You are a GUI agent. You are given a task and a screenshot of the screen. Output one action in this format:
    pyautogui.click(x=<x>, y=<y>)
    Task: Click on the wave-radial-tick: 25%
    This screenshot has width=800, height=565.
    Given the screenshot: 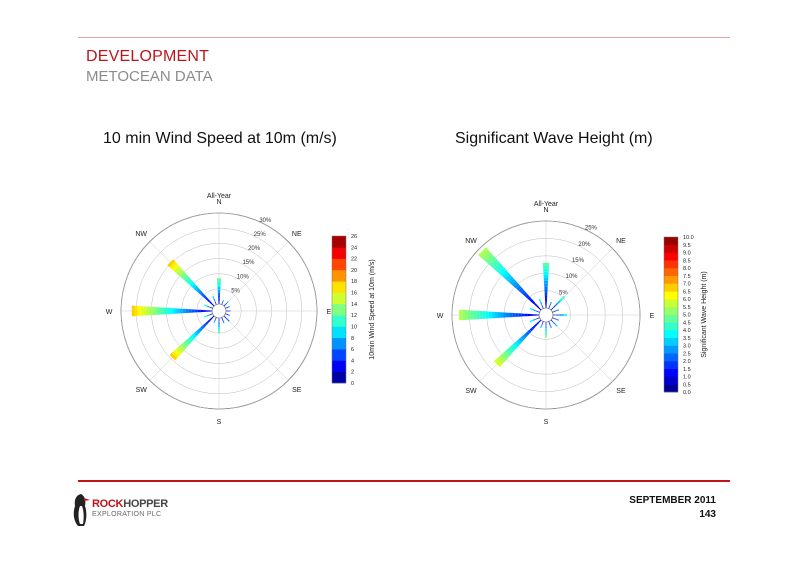 What is the action you would take?
    pyautogui.click(x=591, y=229)
    